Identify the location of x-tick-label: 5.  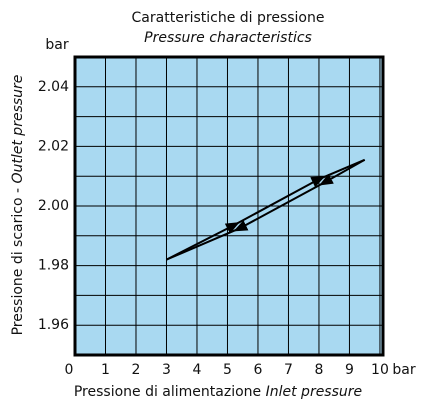
(227, 370).